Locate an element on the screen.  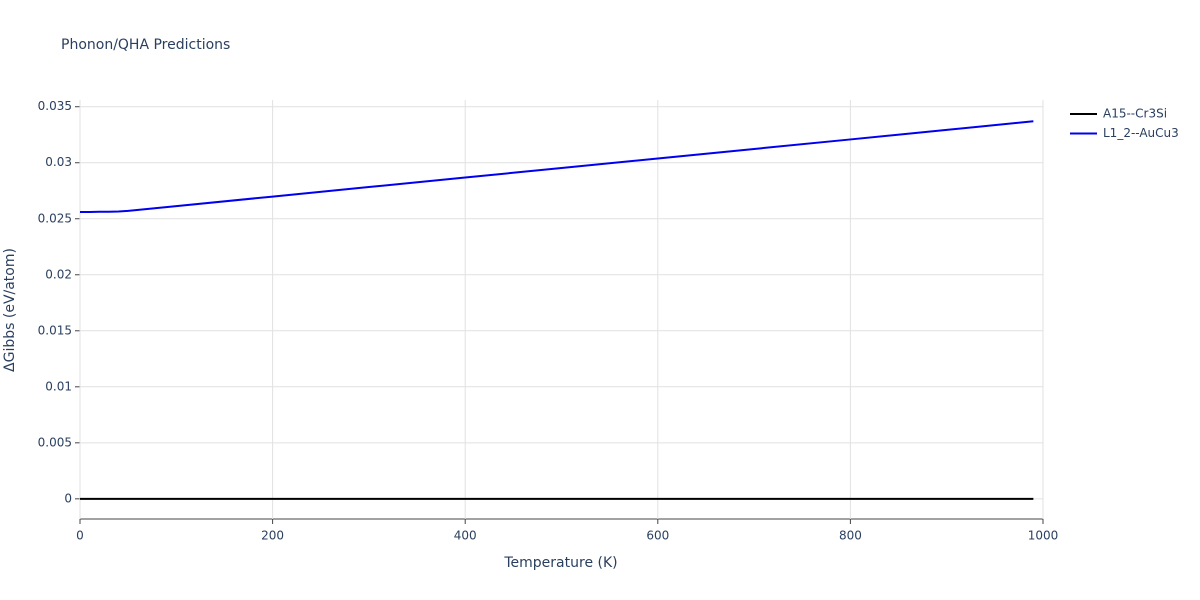
x-tick-label: 1000 is located at coordinates (1043, 536).